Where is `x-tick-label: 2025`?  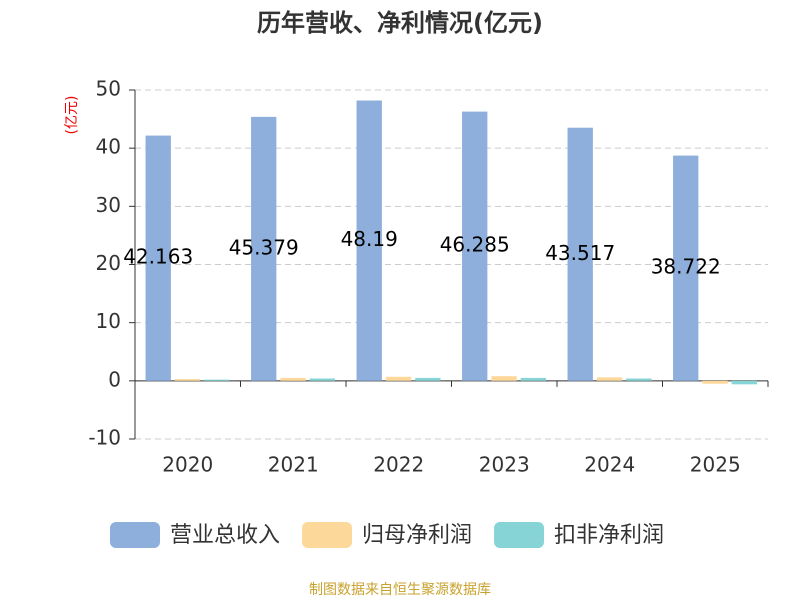 x-tick-label: 2025 is located at coordinates (715, 465).